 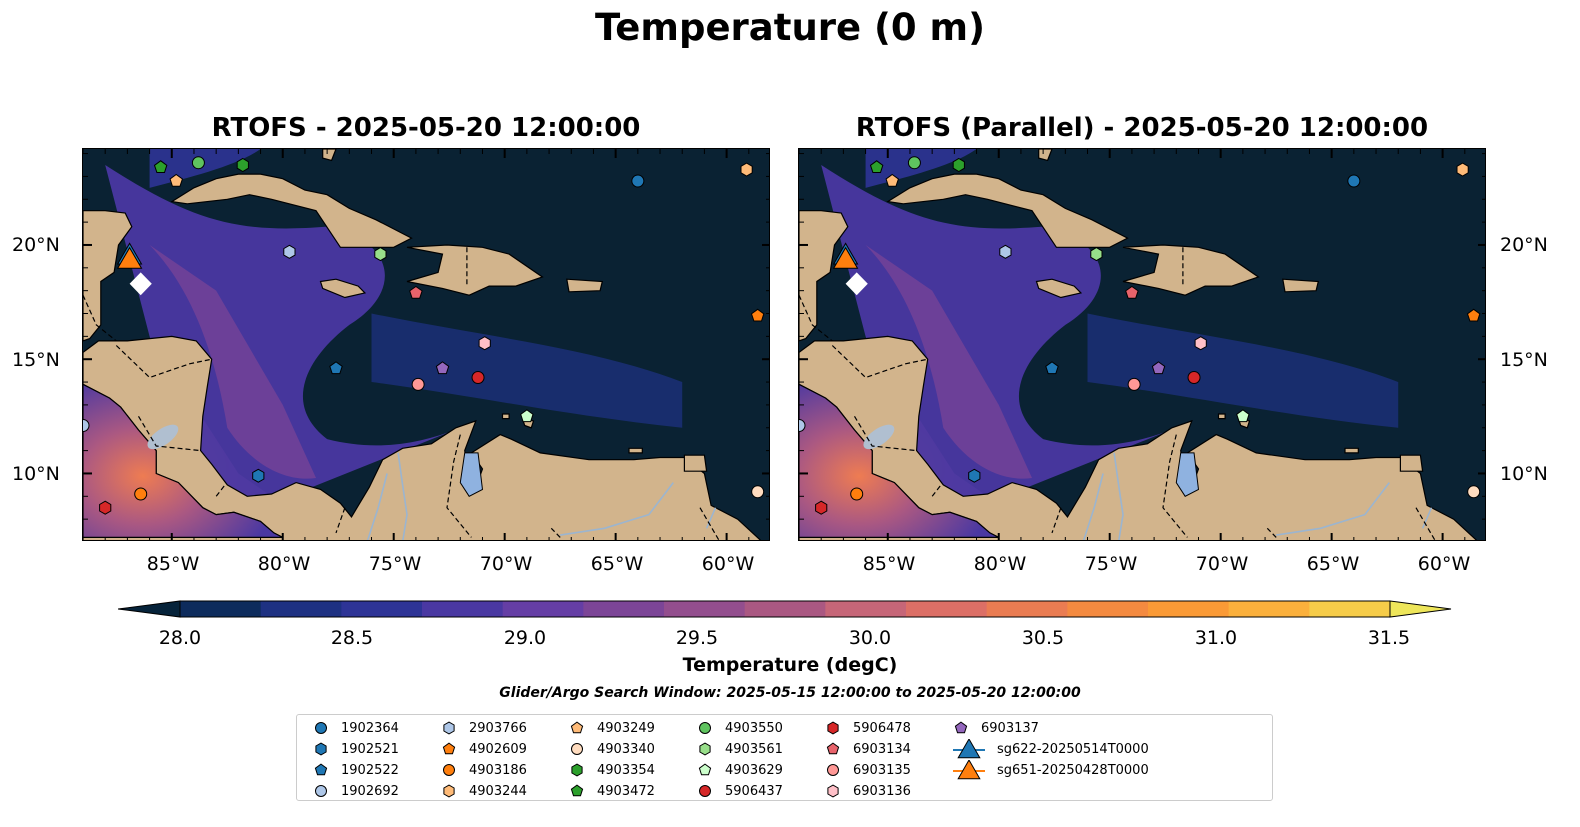 What do you see at coordinates (882, 791) in the screenshot?
I see `legend-label: 6903136` at bounding box center [882, 791].